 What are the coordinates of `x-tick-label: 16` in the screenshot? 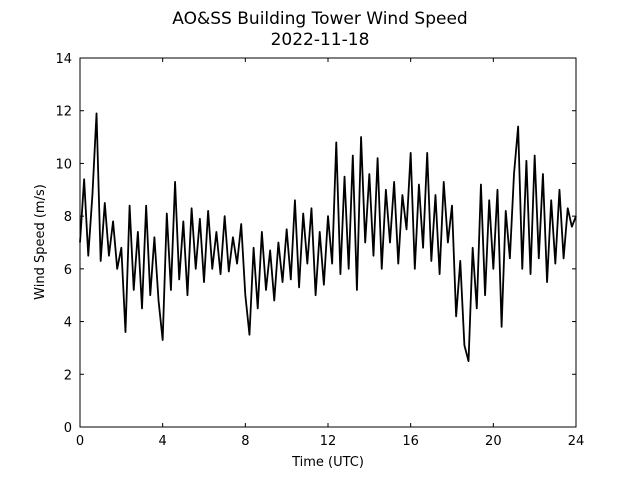 It's located at (410, 441).